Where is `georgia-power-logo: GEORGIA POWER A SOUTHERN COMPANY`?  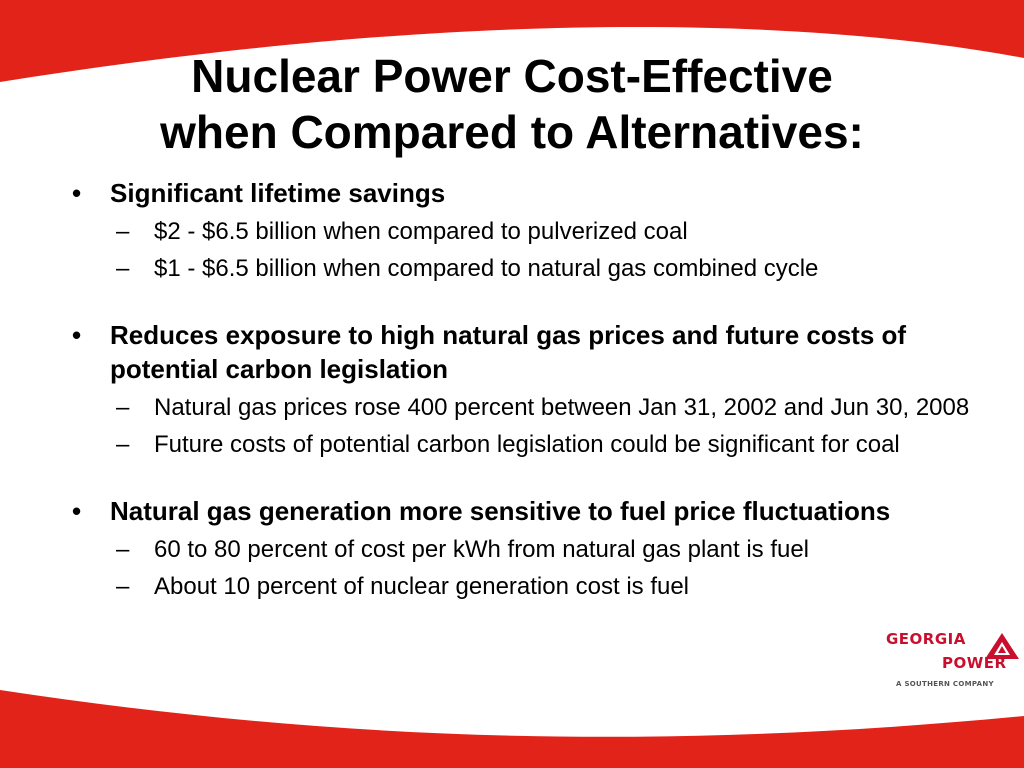 georgia-power-logo: GEORGIA POWER A SOUTHERN COMPANY is located at coordinates (952, 661).